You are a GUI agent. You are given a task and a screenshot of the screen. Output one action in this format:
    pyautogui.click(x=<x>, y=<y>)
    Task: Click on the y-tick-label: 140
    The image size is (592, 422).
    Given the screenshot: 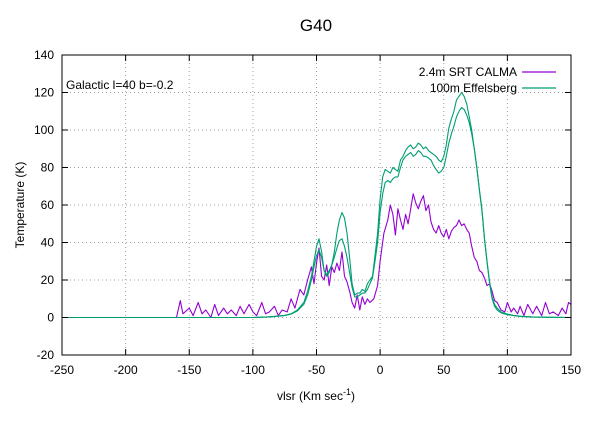 What is the action you would take?
    pyautogui.click(x=44, y=55)
    